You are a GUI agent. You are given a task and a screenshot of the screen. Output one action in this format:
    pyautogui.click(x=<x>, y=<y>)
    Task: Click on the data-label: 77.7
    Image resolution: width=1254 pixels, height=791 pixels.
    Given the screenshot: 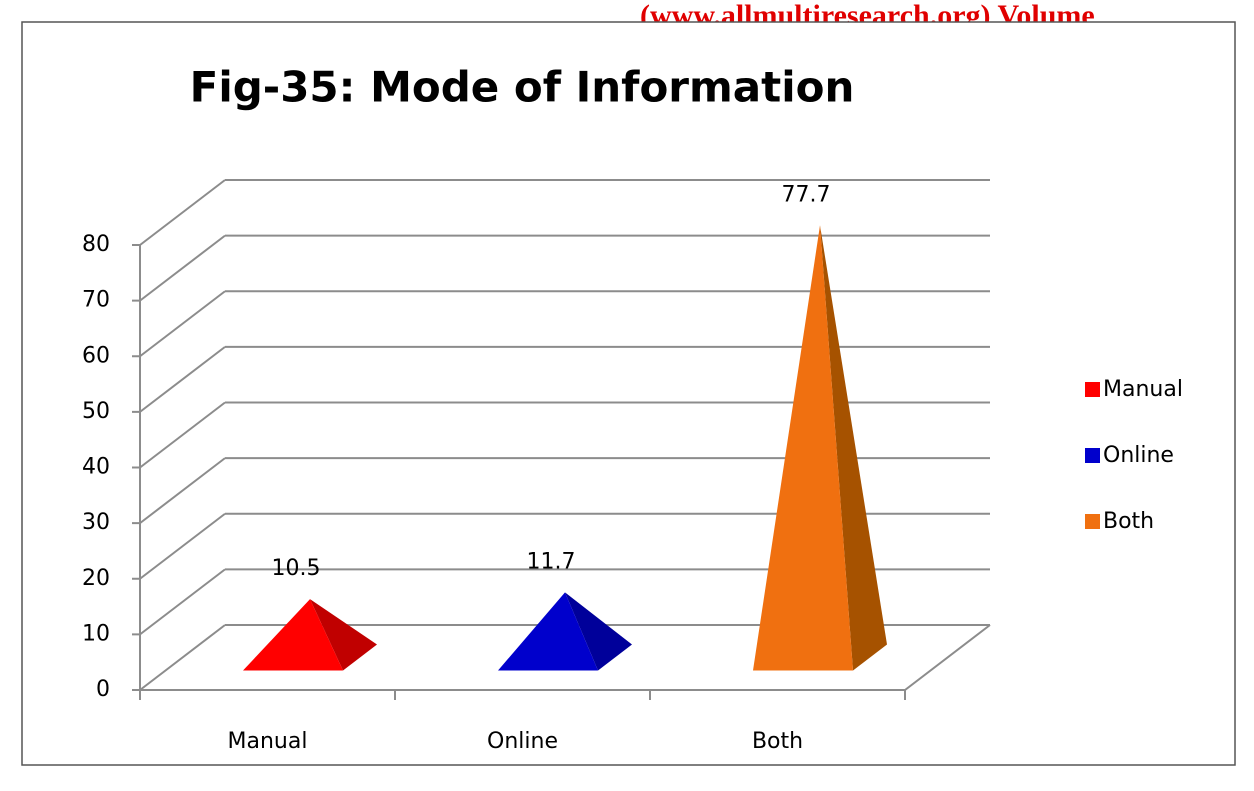 What is the action you would take?
    pyautogui.click(x=806, y=194)
    